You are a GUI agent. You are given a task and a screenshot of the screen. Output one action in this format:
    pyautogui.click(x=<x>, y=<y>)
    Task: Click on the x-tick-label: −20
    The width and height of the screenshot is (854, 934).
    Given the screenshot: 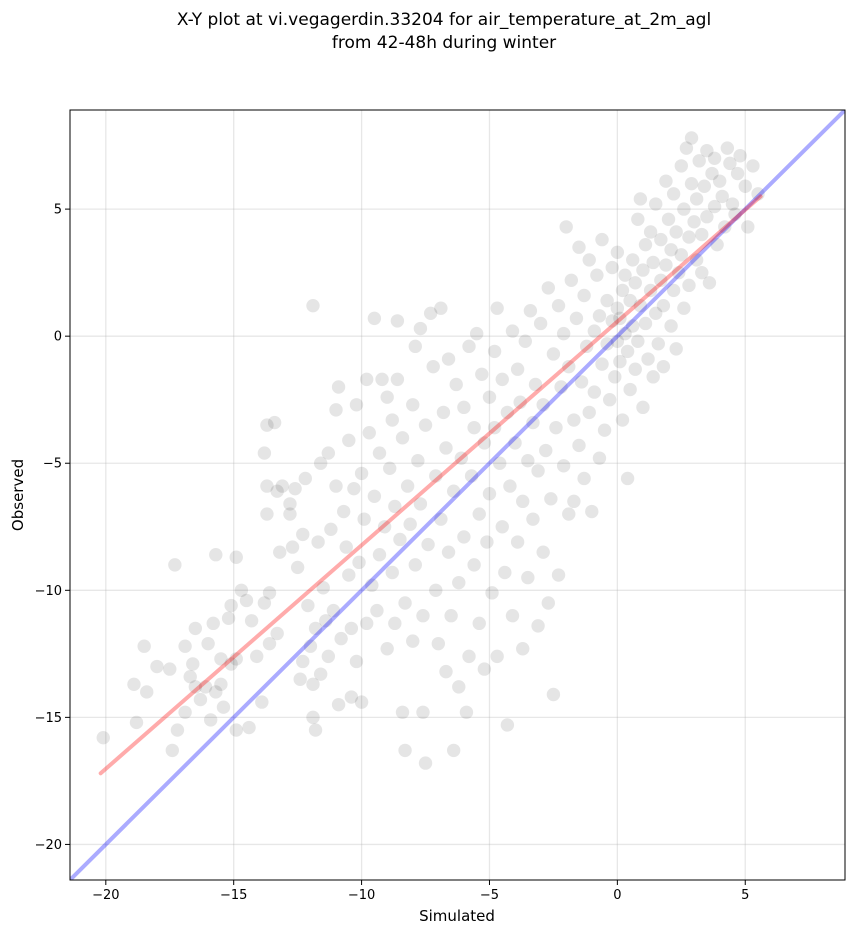 What is the action you would take?
    pyautogui.click(x=105, y=895)
    